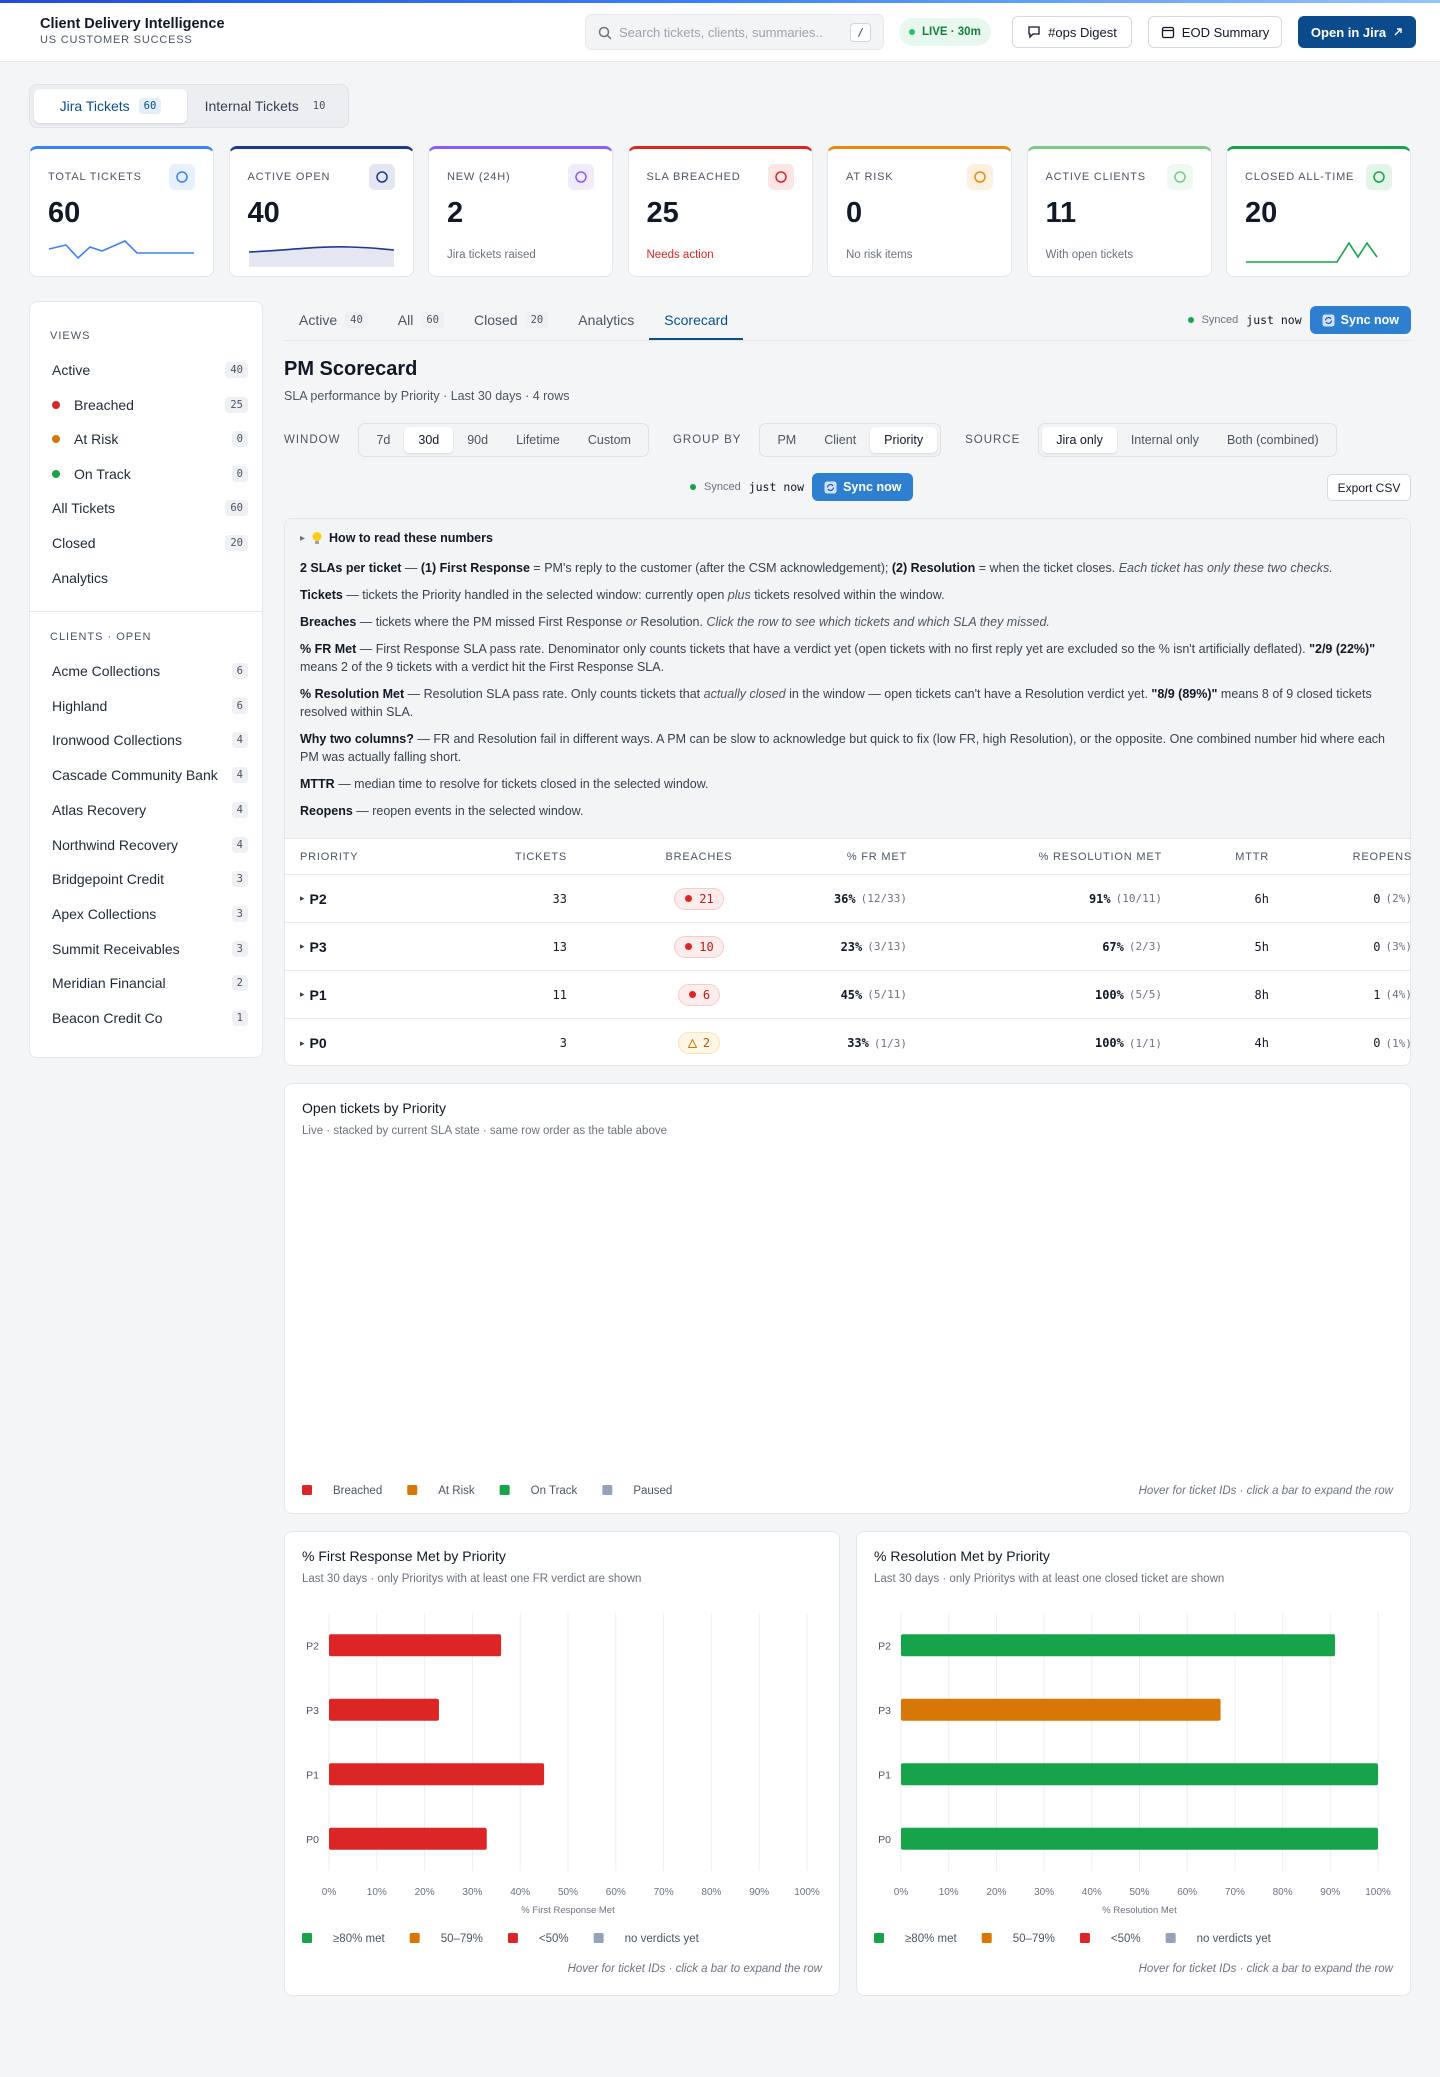 The image size is (1440, 2077). I want to click on table-row: ▸ P3 13 10 23% (3/13) 67% (2/3) 5h 0 (3%), so click(848, 947).